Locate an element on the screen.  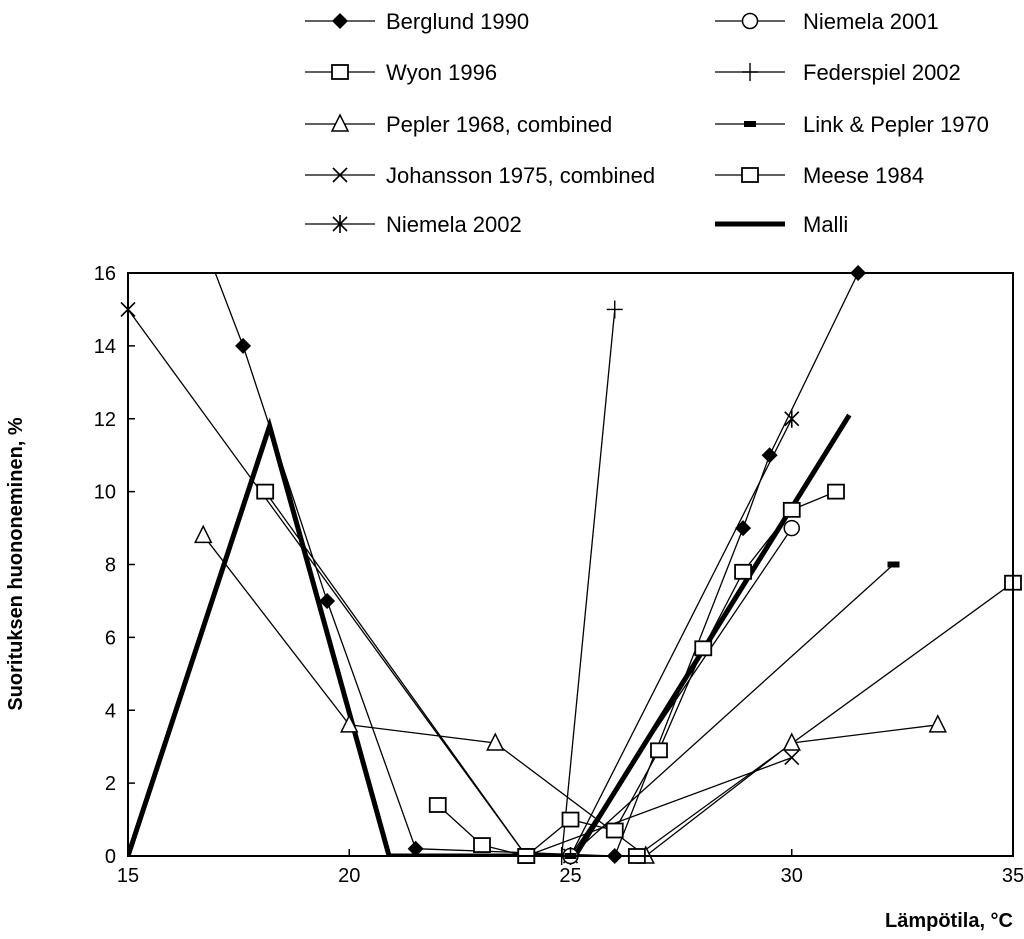
data-point-johansson-1975-combined is located at coordinates (792, 758).